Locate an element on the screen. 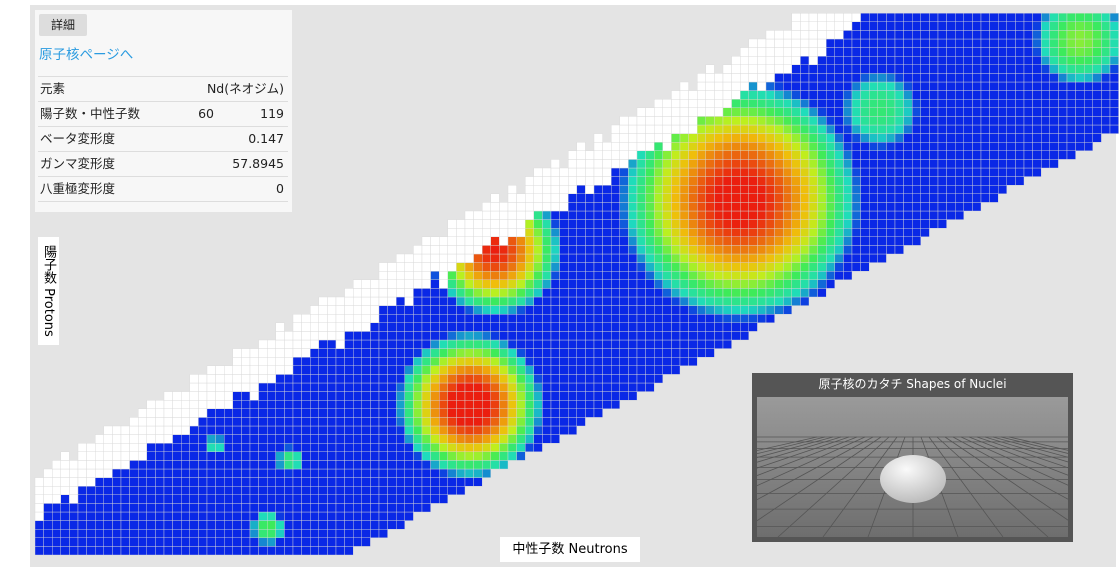 The width and height of the screenshot is (1119, 577). row-label: 陽子数・中性子数 is located at coordinates (90, 113).